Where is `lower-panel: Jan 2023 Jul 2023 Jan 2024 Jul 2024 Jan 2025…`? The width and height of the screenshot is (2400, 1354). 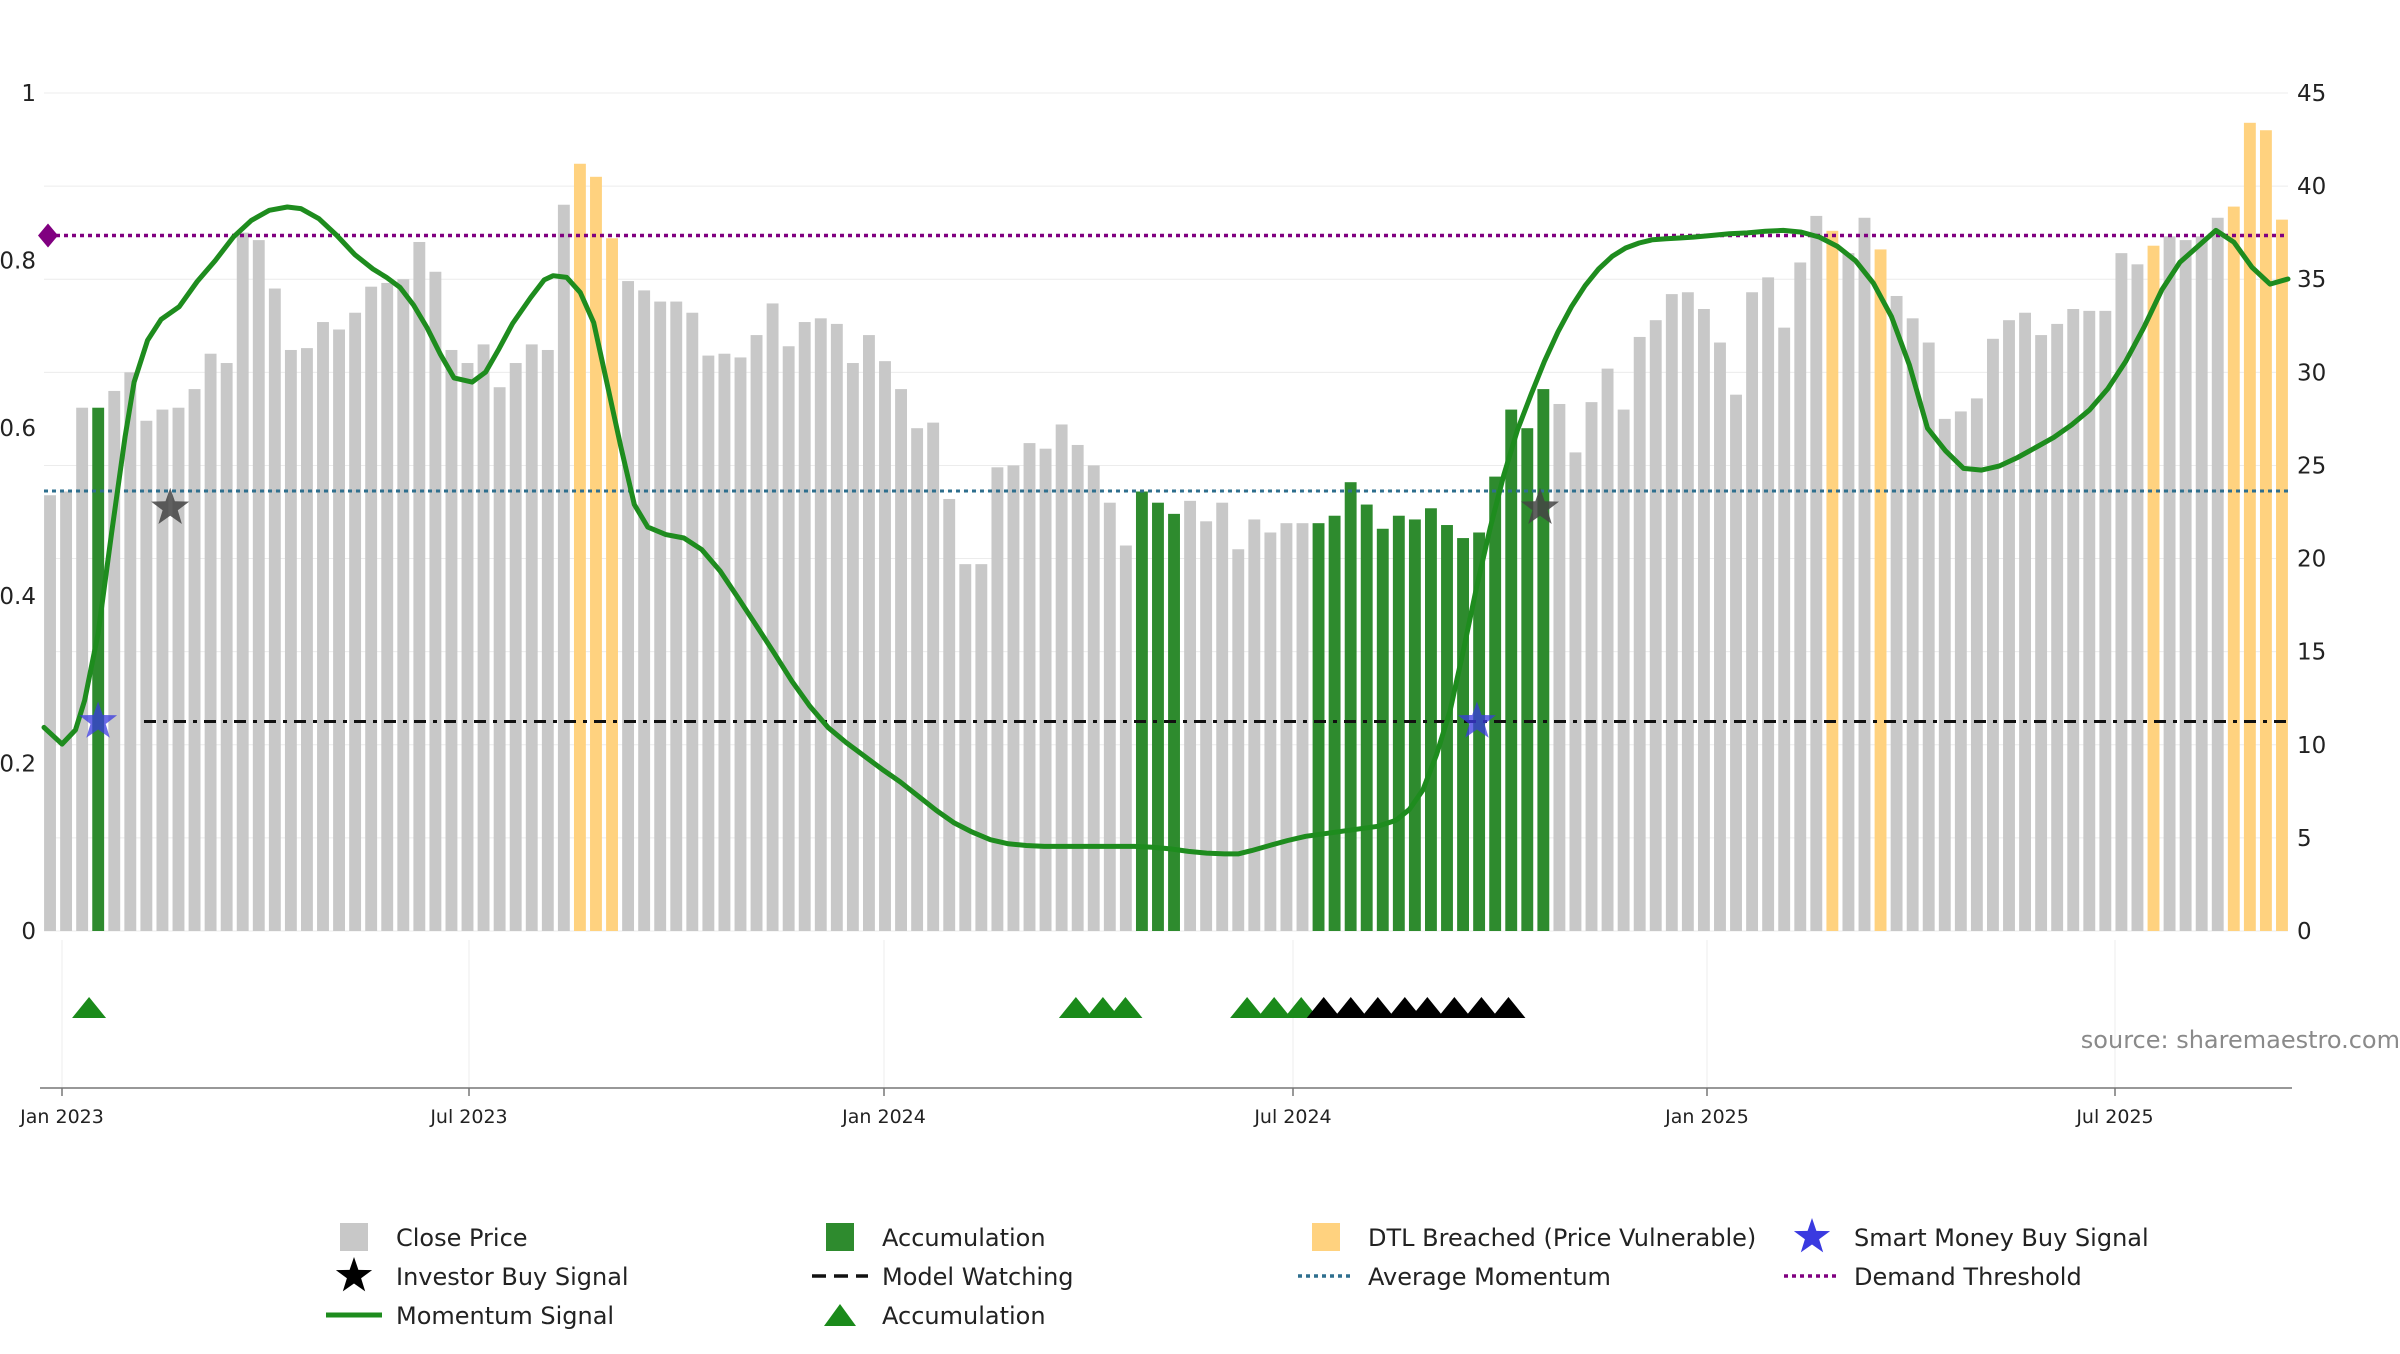 lower-panel: Jan 2023 Jul 2023 Jan 2024 Jul 2024 Jan 2025… is located at coordinates (1155, 1034).